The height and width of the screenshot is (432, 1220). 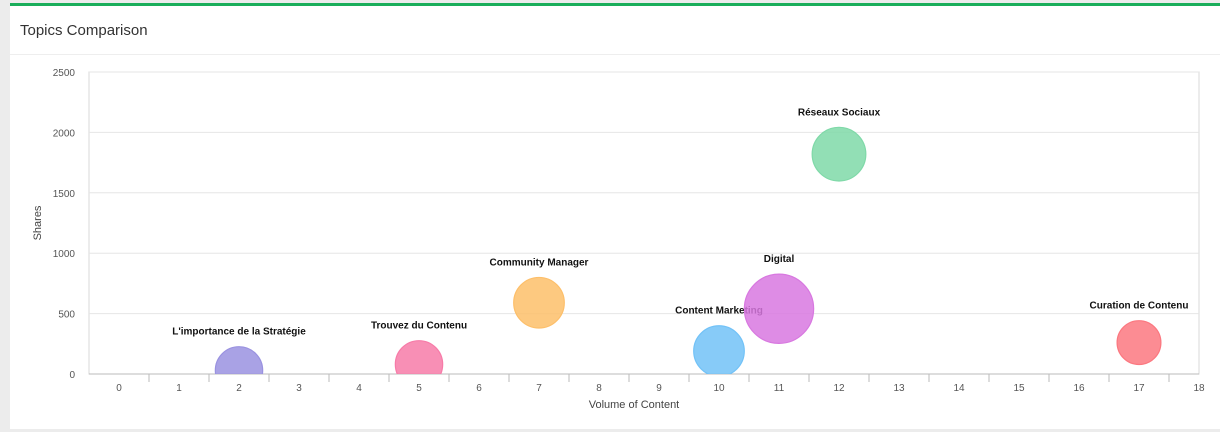 What do you see at coordinates (634, 405) in the screenshot?
I see `x-axis-title: Volume of Content` at bounding box center [634, 405].